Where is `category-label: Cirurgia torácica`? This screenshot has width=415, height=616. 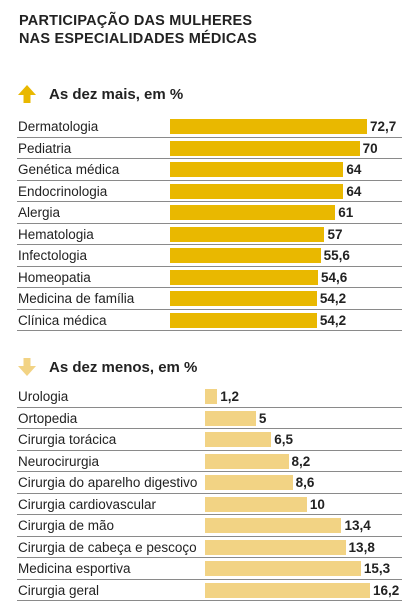
category-label: Cirurgia torácica is located at coordinates (67, 439).